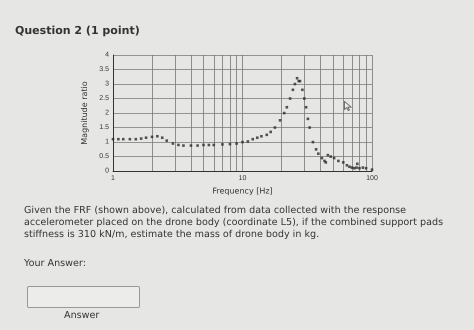 This screenshot has width=474, height=330. I want to click on text: Your Answer:, so click(55, 263).